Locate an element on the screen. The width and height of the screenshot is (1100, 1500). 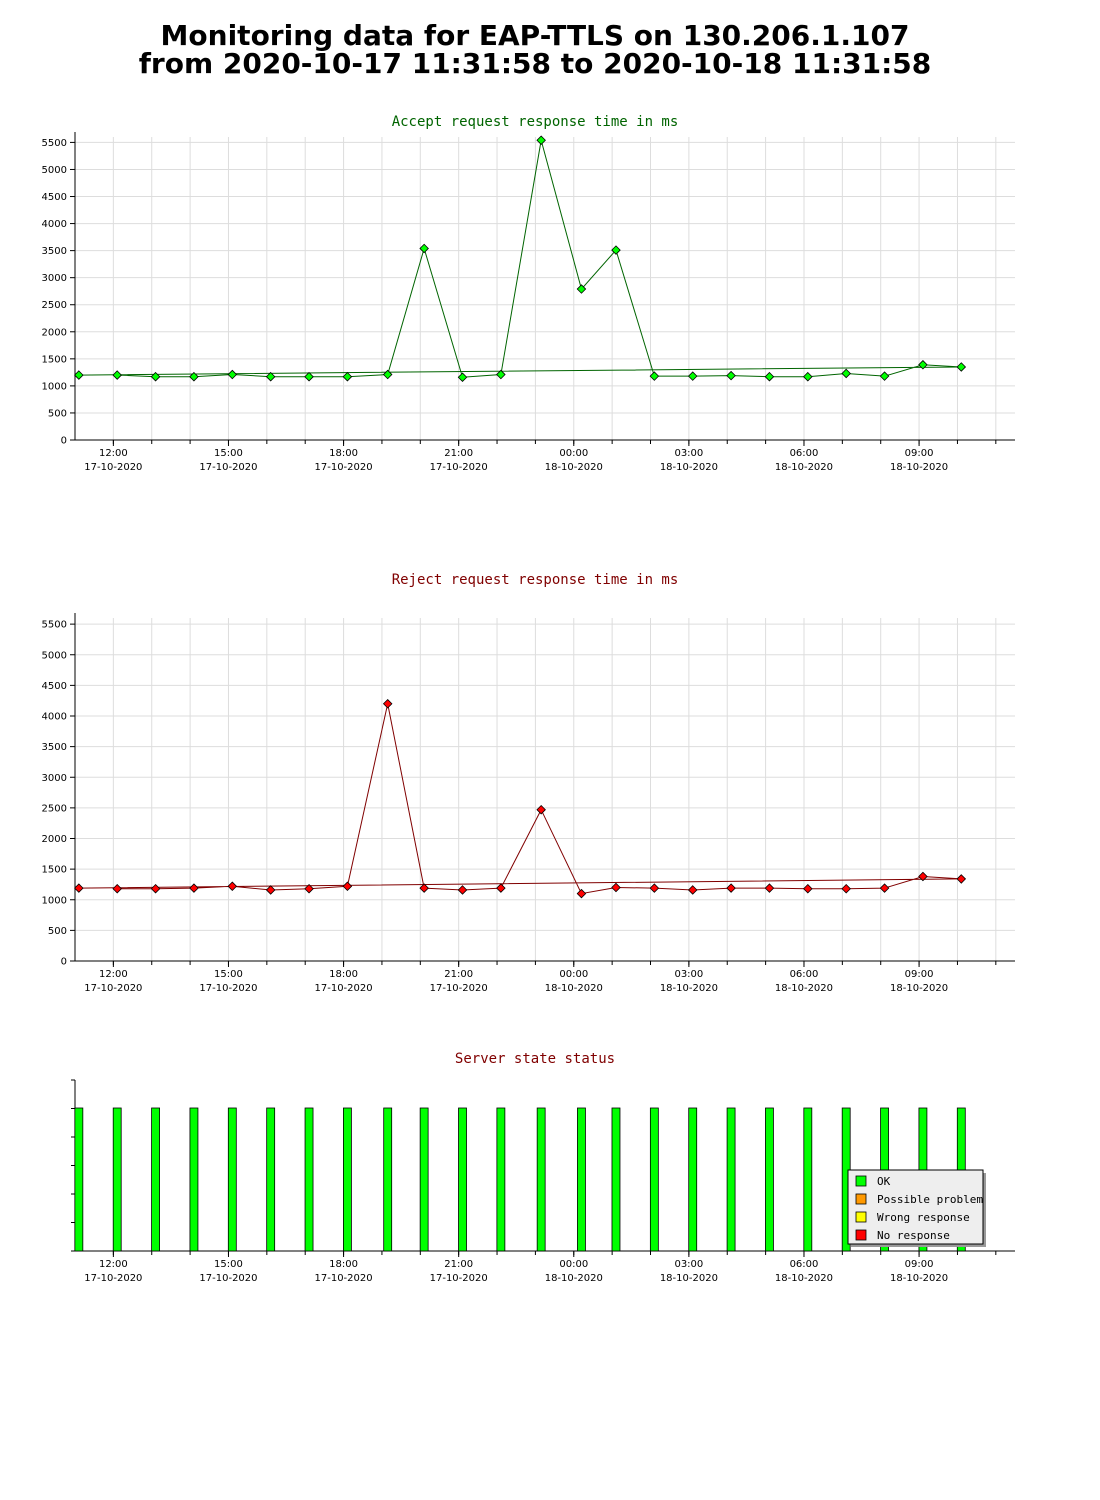
accept-y-tick-label: 0 is located at coordinates (64, 441).